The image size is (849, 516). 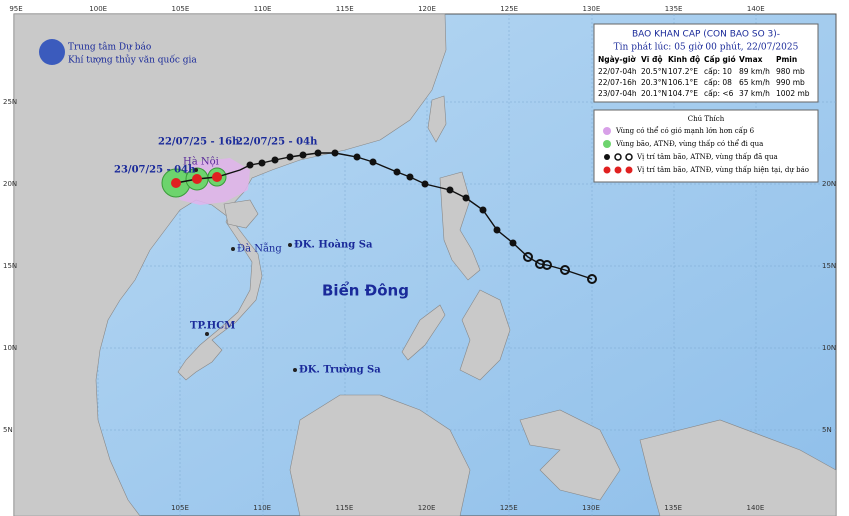 I want to click on info-box, so click(x=706, y=63).